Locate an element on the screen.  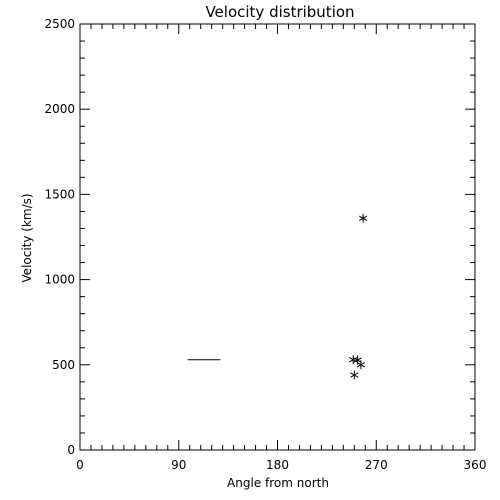
y-tick-label: 1000 is located at coordinates (59, 280).